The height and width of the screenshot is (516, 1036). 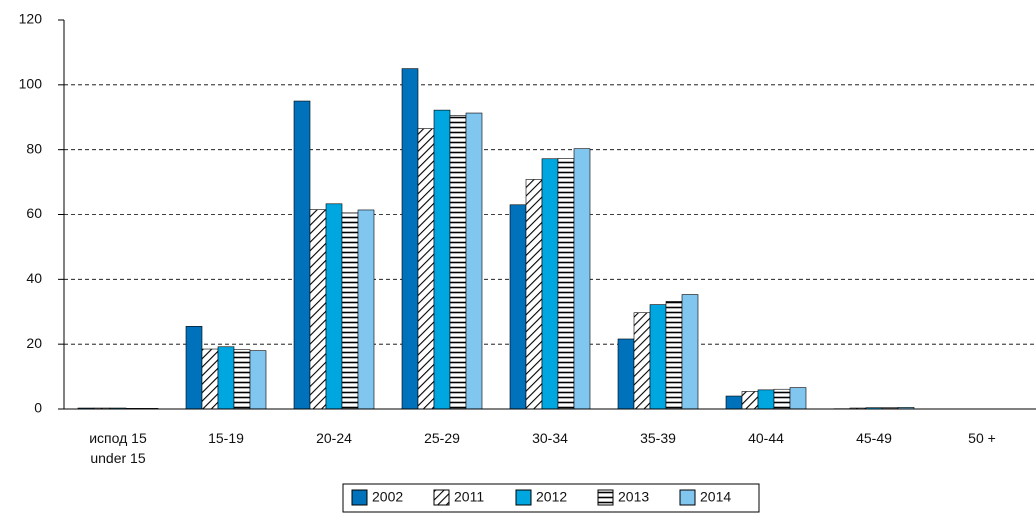 What do you see at coordinates (982, 438) in the screenshot?
I see `x-tick-label: 50 +` at bounding box center [982, 438].